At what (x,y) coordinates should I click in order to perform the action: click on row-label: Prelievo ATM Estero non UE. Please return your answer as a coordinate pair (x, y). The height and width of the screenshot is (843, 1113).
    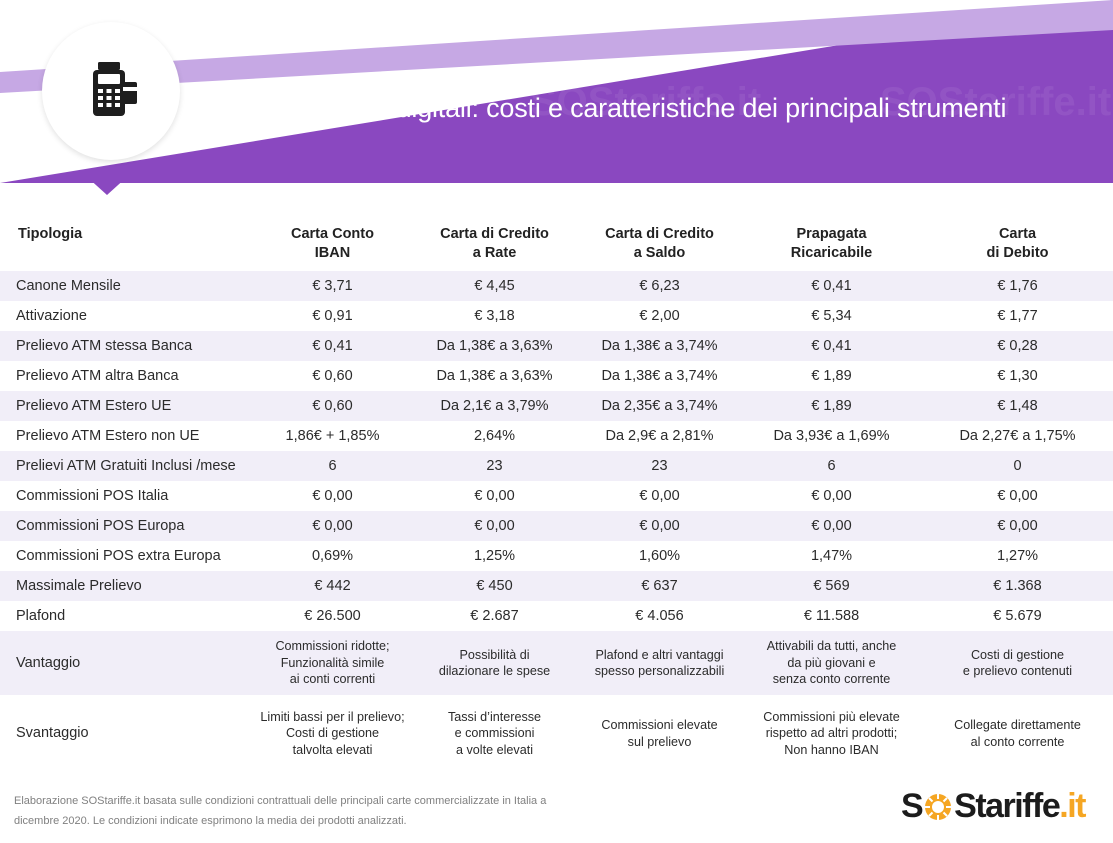
    Looking at the image, I should click on (108, 436).